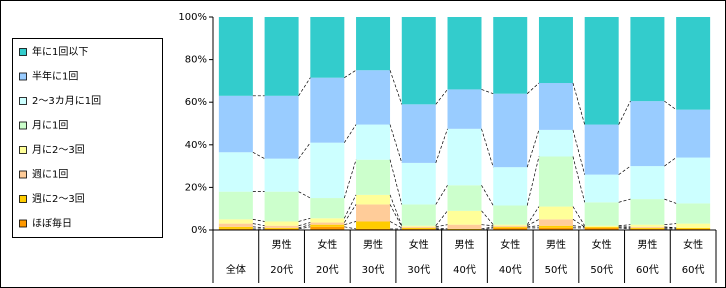  I want to click on legend-label: 2～3カ月に1回, so click(66, 101).